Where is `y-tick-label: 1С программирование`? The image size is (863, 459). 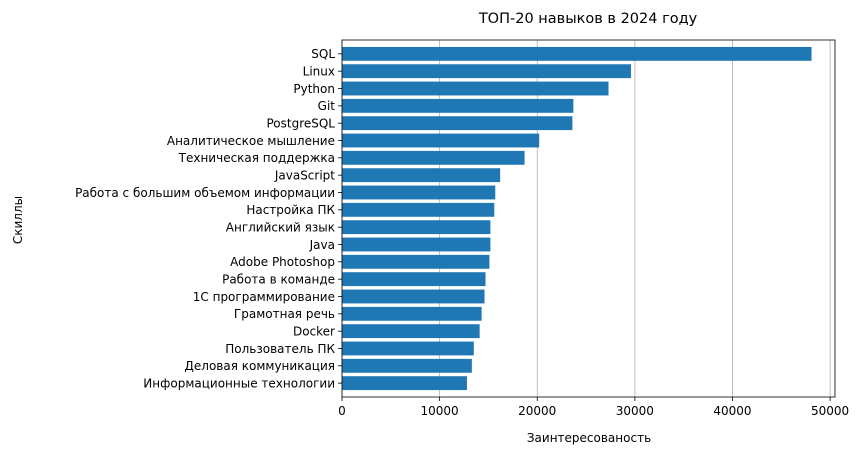 y-tick-label: 1С программирование is located at coordinates (264, 297).